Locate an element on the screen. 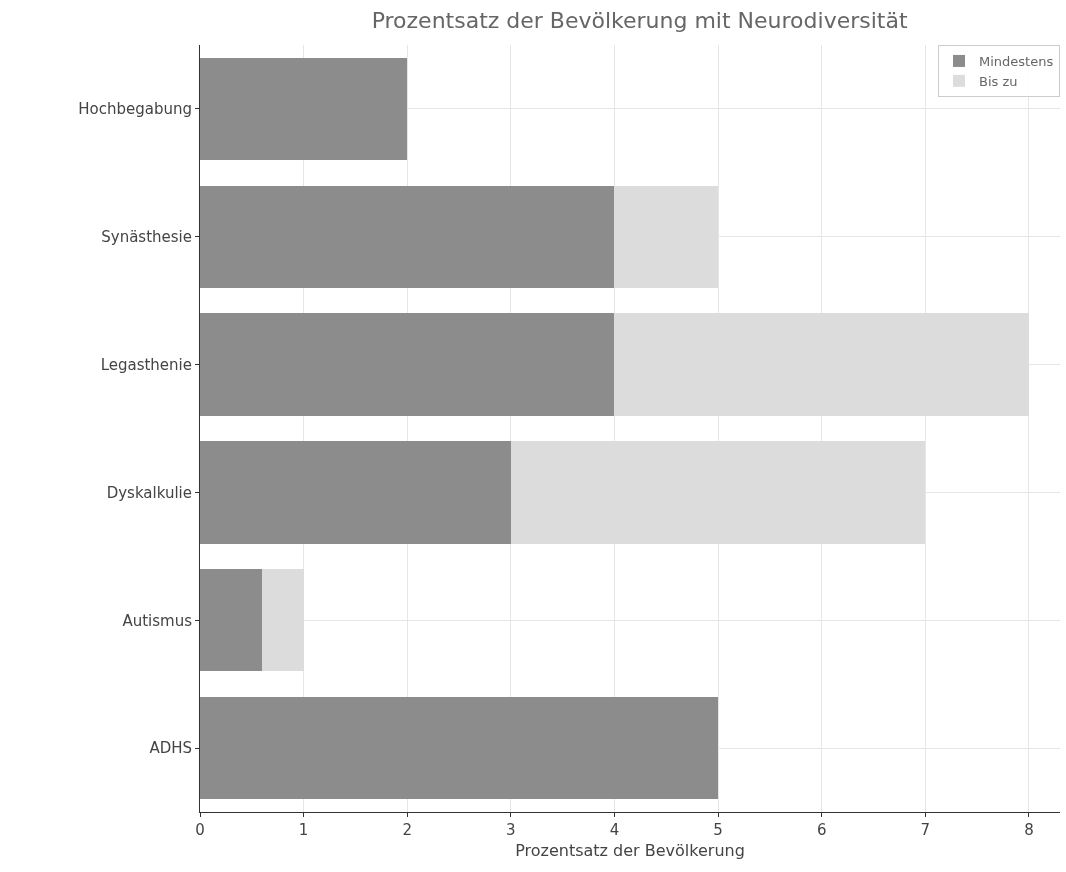  x-tick-label: 1 is located at coordinates (303, 830).